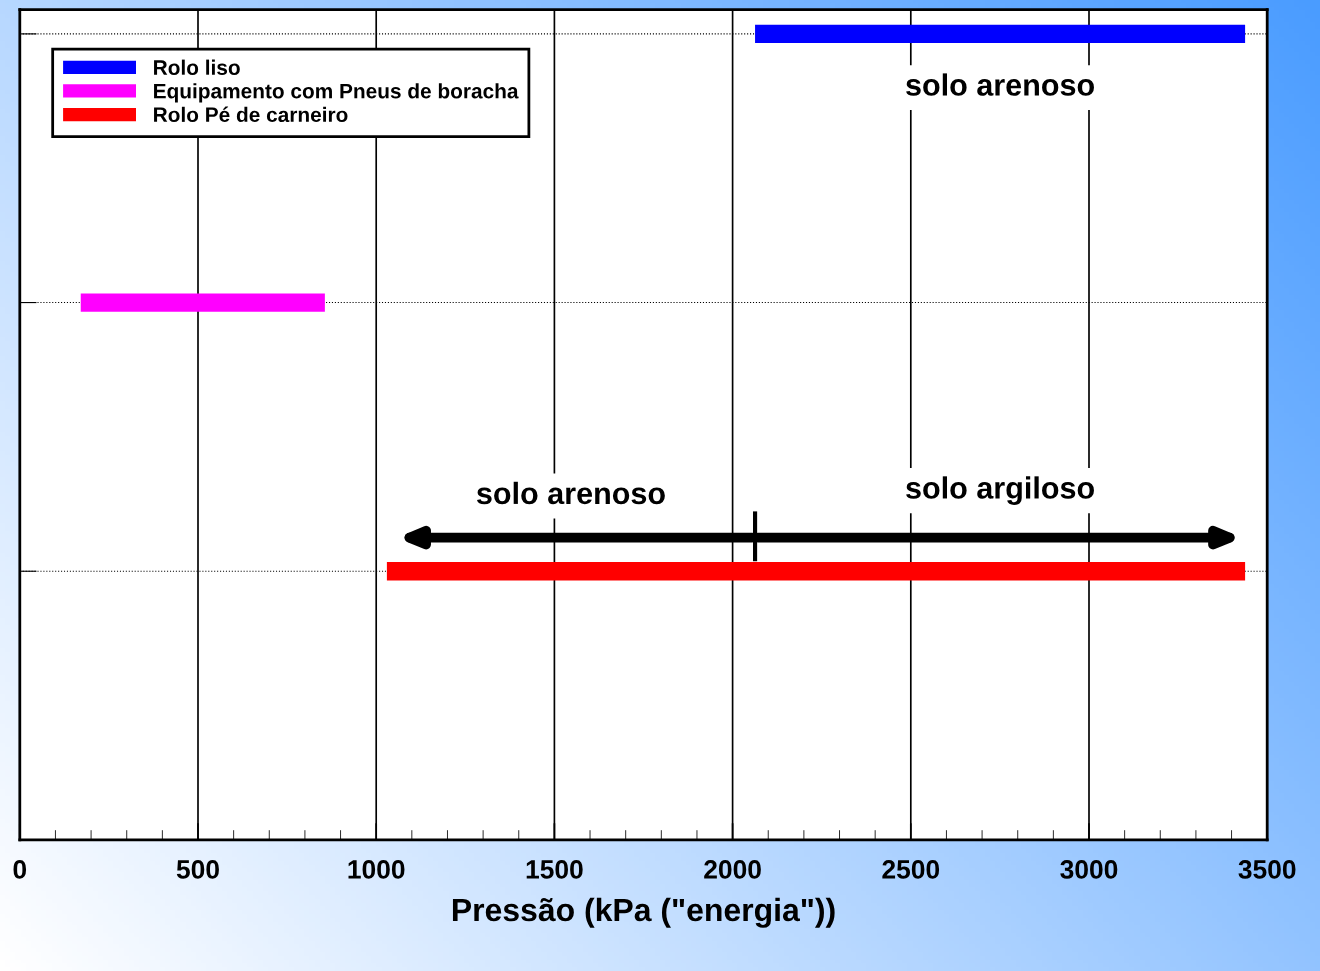  What do you see at coordinates (911, 869) in the screenshot?
I see `x-tick-label: 2500` at bounding box center [911, 869].